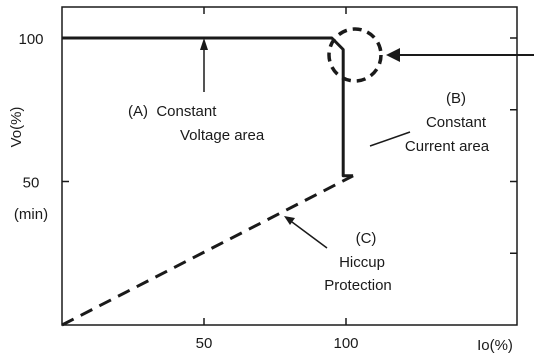 This screenshot has width=534, height=361. I want to click on knee-highlight-circle, so click(355, 55).